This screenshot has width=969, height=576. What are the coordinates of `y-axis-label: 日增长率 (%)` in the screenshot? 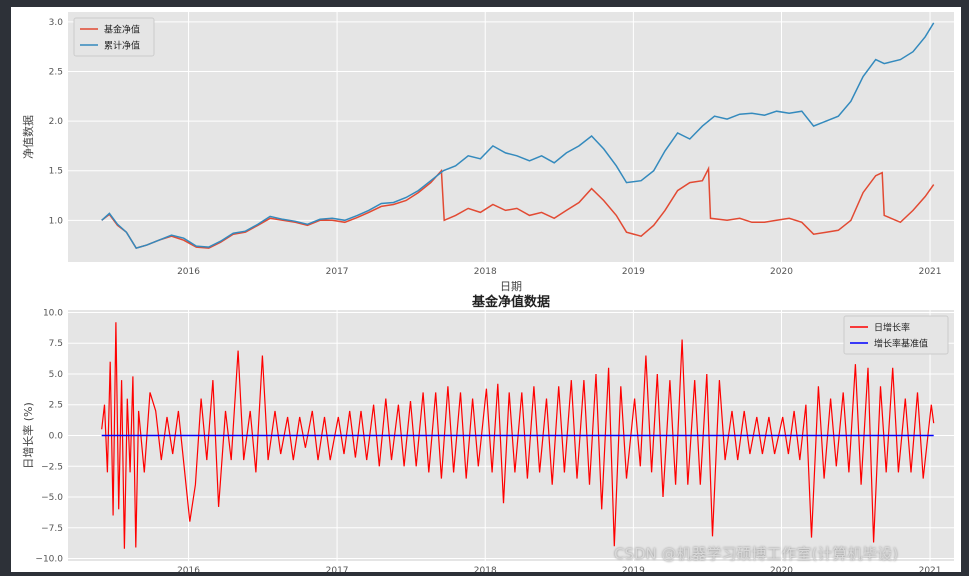 It's located at (28, 435).